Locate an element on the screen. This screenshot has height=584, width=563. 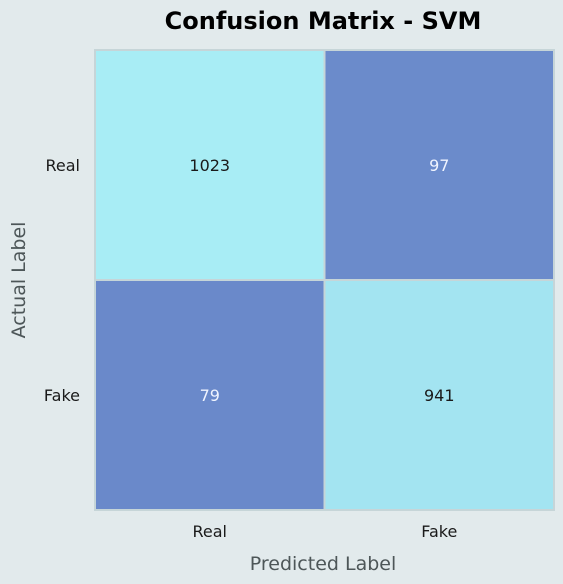
y-tick-label: Fake is located at coordinates (62, 395).